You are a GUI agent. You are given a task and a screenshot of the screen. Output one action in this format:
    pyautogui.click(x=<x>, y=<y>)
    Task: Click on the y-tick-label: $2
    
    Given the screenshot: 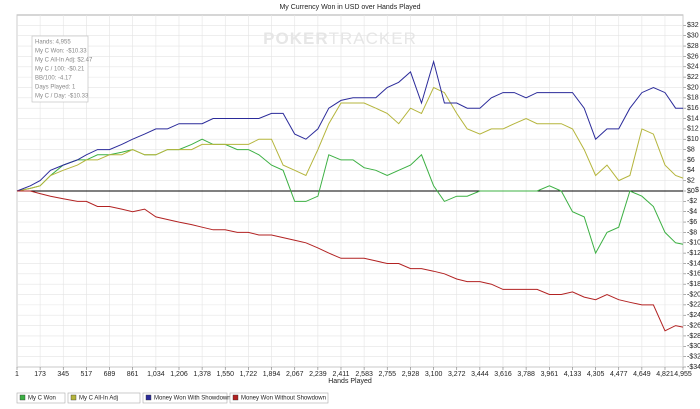 What is the action you would take?
    pyautogui.click(x=691, y=180)
    